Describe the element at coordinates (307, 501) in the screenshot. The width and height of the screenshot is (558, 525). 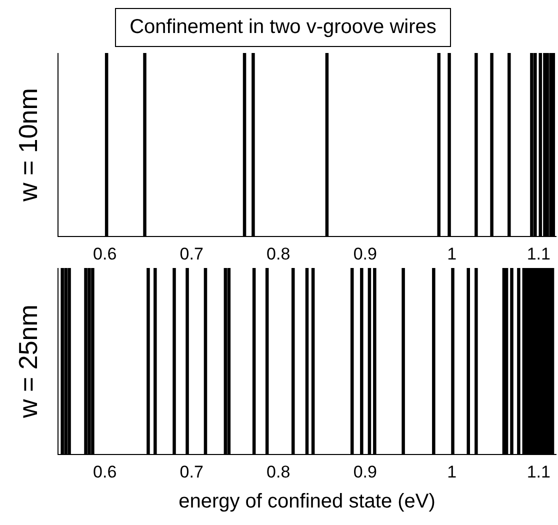
I see `x-axis-title: energy of confined state (eV)` at that location.